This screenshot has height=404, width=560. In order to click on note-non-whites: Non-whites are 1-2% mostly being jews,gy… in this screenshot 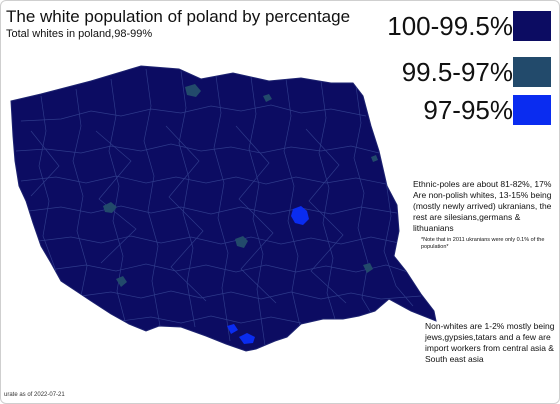, I will do `click(490, 342)`.